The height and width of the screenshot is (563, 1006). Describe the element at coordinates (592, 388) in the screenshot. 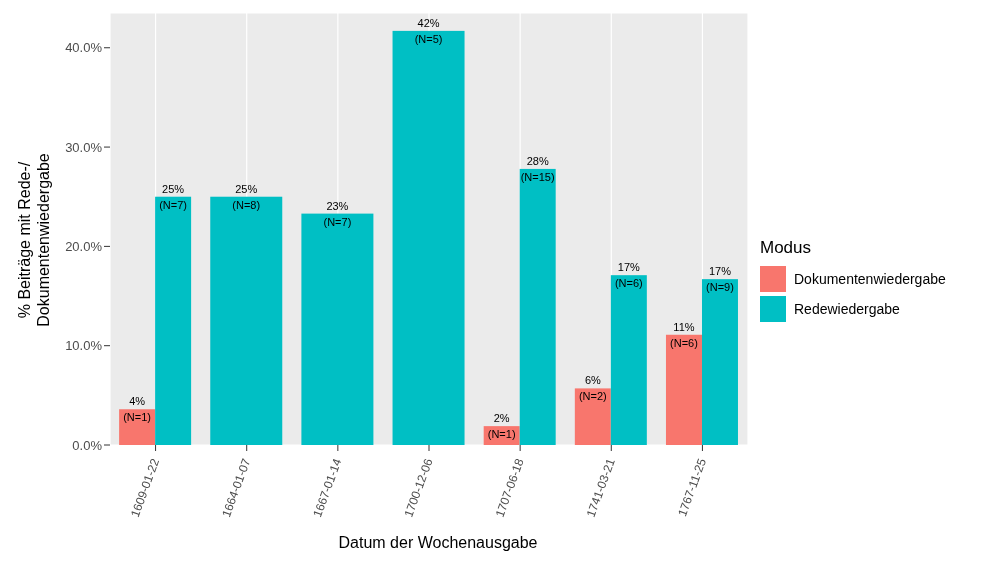

I see `data-label: 6% (N=2)` at that location.